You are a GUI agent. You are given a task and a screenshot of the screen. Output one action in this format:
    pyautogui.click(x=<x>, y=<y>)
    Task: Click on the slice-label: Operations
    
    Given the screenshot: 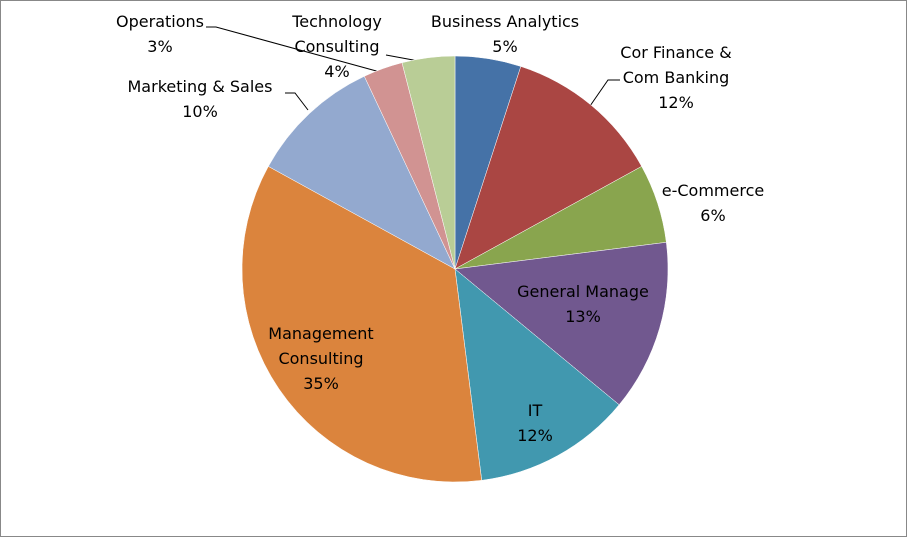 What is the action you would take?
    pyautogui.click(x=160, y=21)
    